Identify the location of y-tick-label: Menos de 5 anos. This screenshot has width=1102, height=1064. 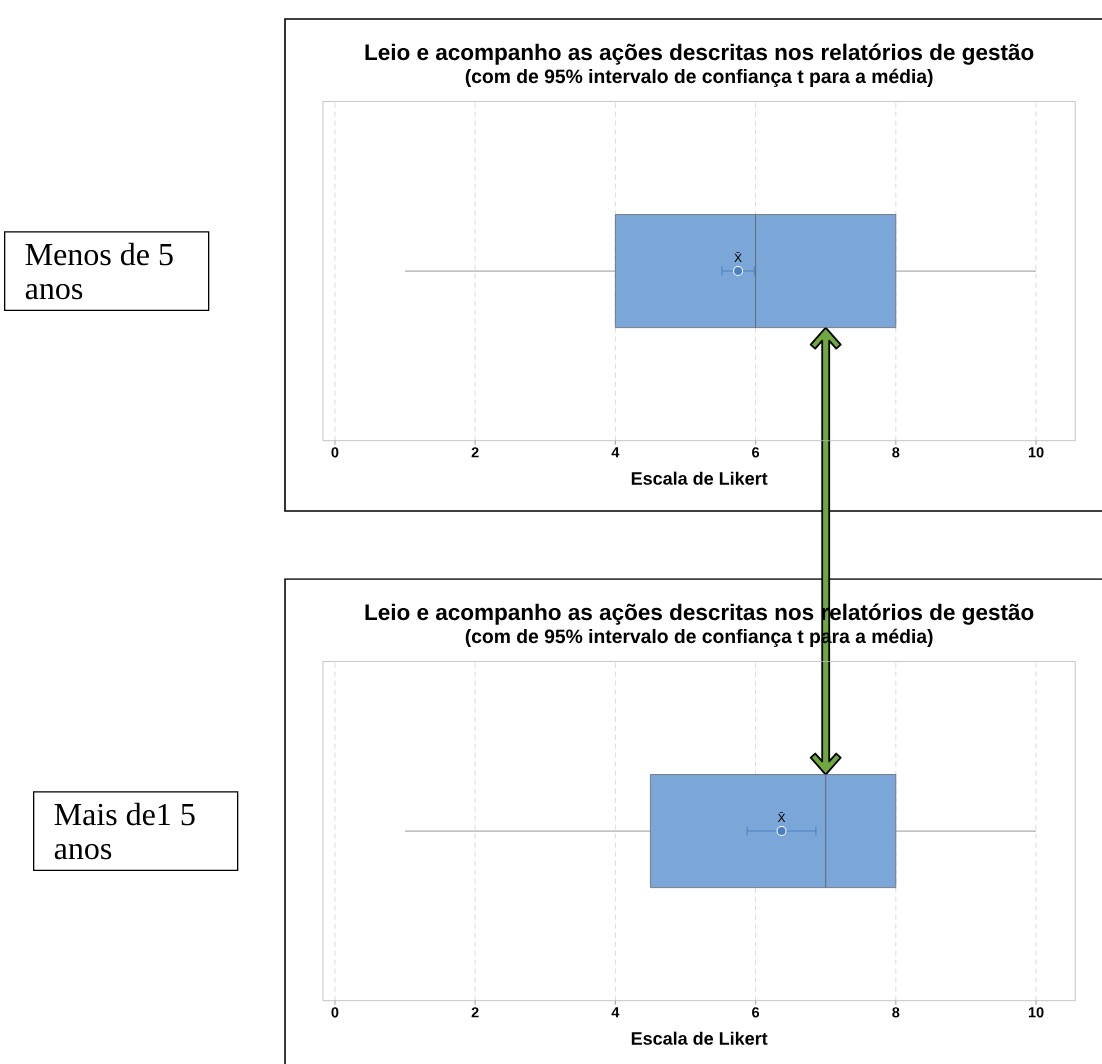
(99, 271).